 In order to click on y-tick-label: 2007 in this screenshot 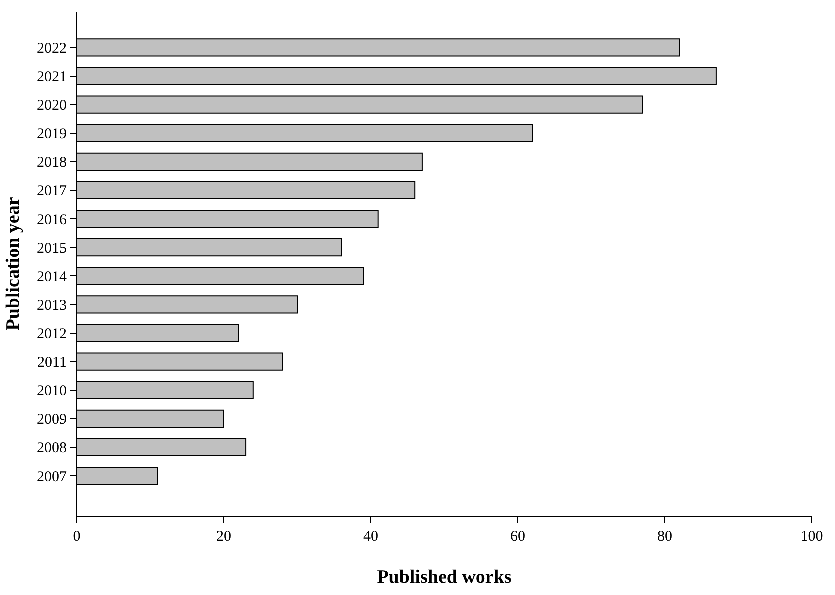, I will do `click(52, 477)`.